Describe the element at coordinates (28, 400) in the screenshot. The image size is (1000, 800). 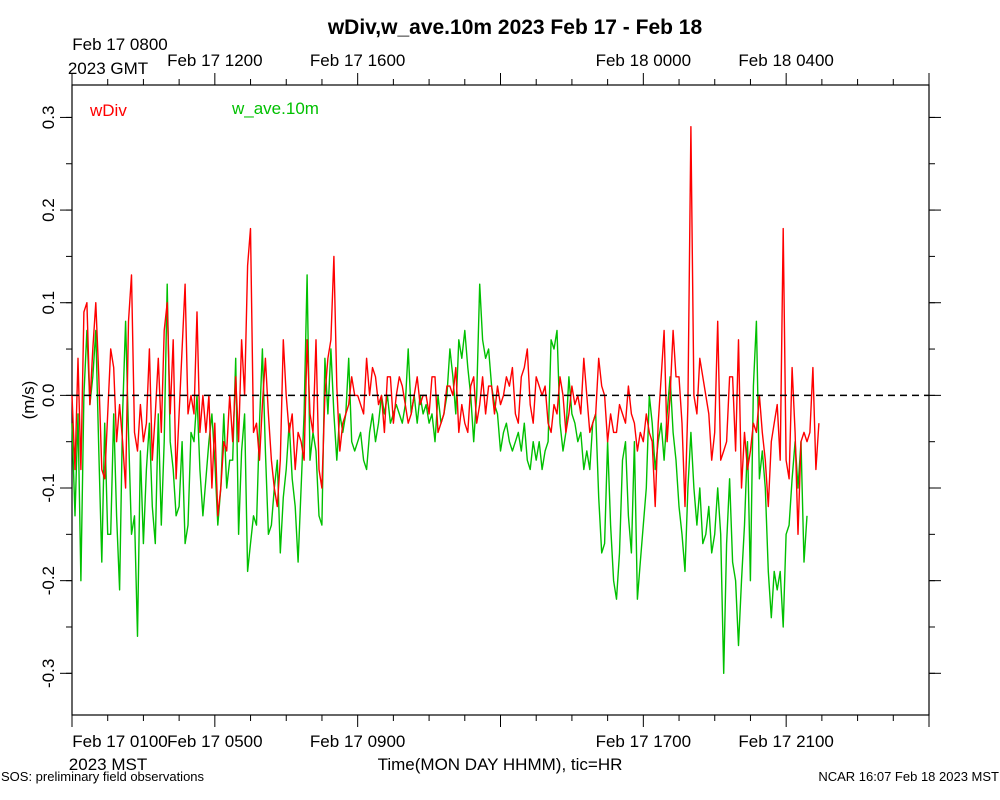
I see `y-axis-title: (m/s)` at that location.